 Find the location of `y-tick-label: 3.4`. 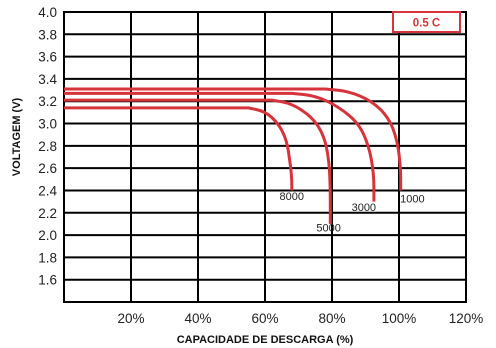

y-tick-label: 3.4 is located at coordinates (47, 79).